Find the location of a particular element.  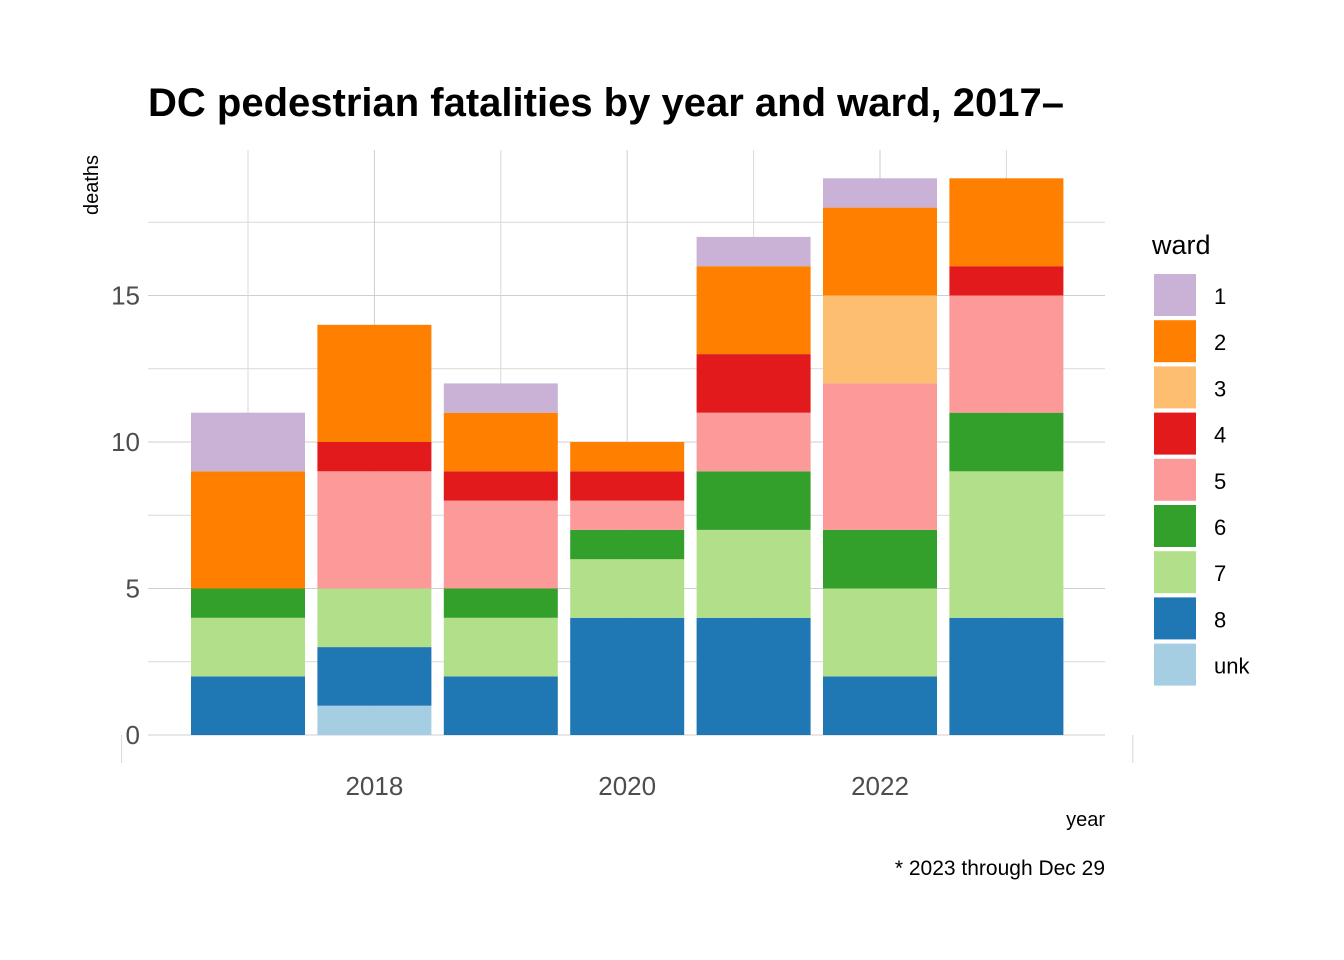

legend-label: unk is located at coordinates (1232, 666).